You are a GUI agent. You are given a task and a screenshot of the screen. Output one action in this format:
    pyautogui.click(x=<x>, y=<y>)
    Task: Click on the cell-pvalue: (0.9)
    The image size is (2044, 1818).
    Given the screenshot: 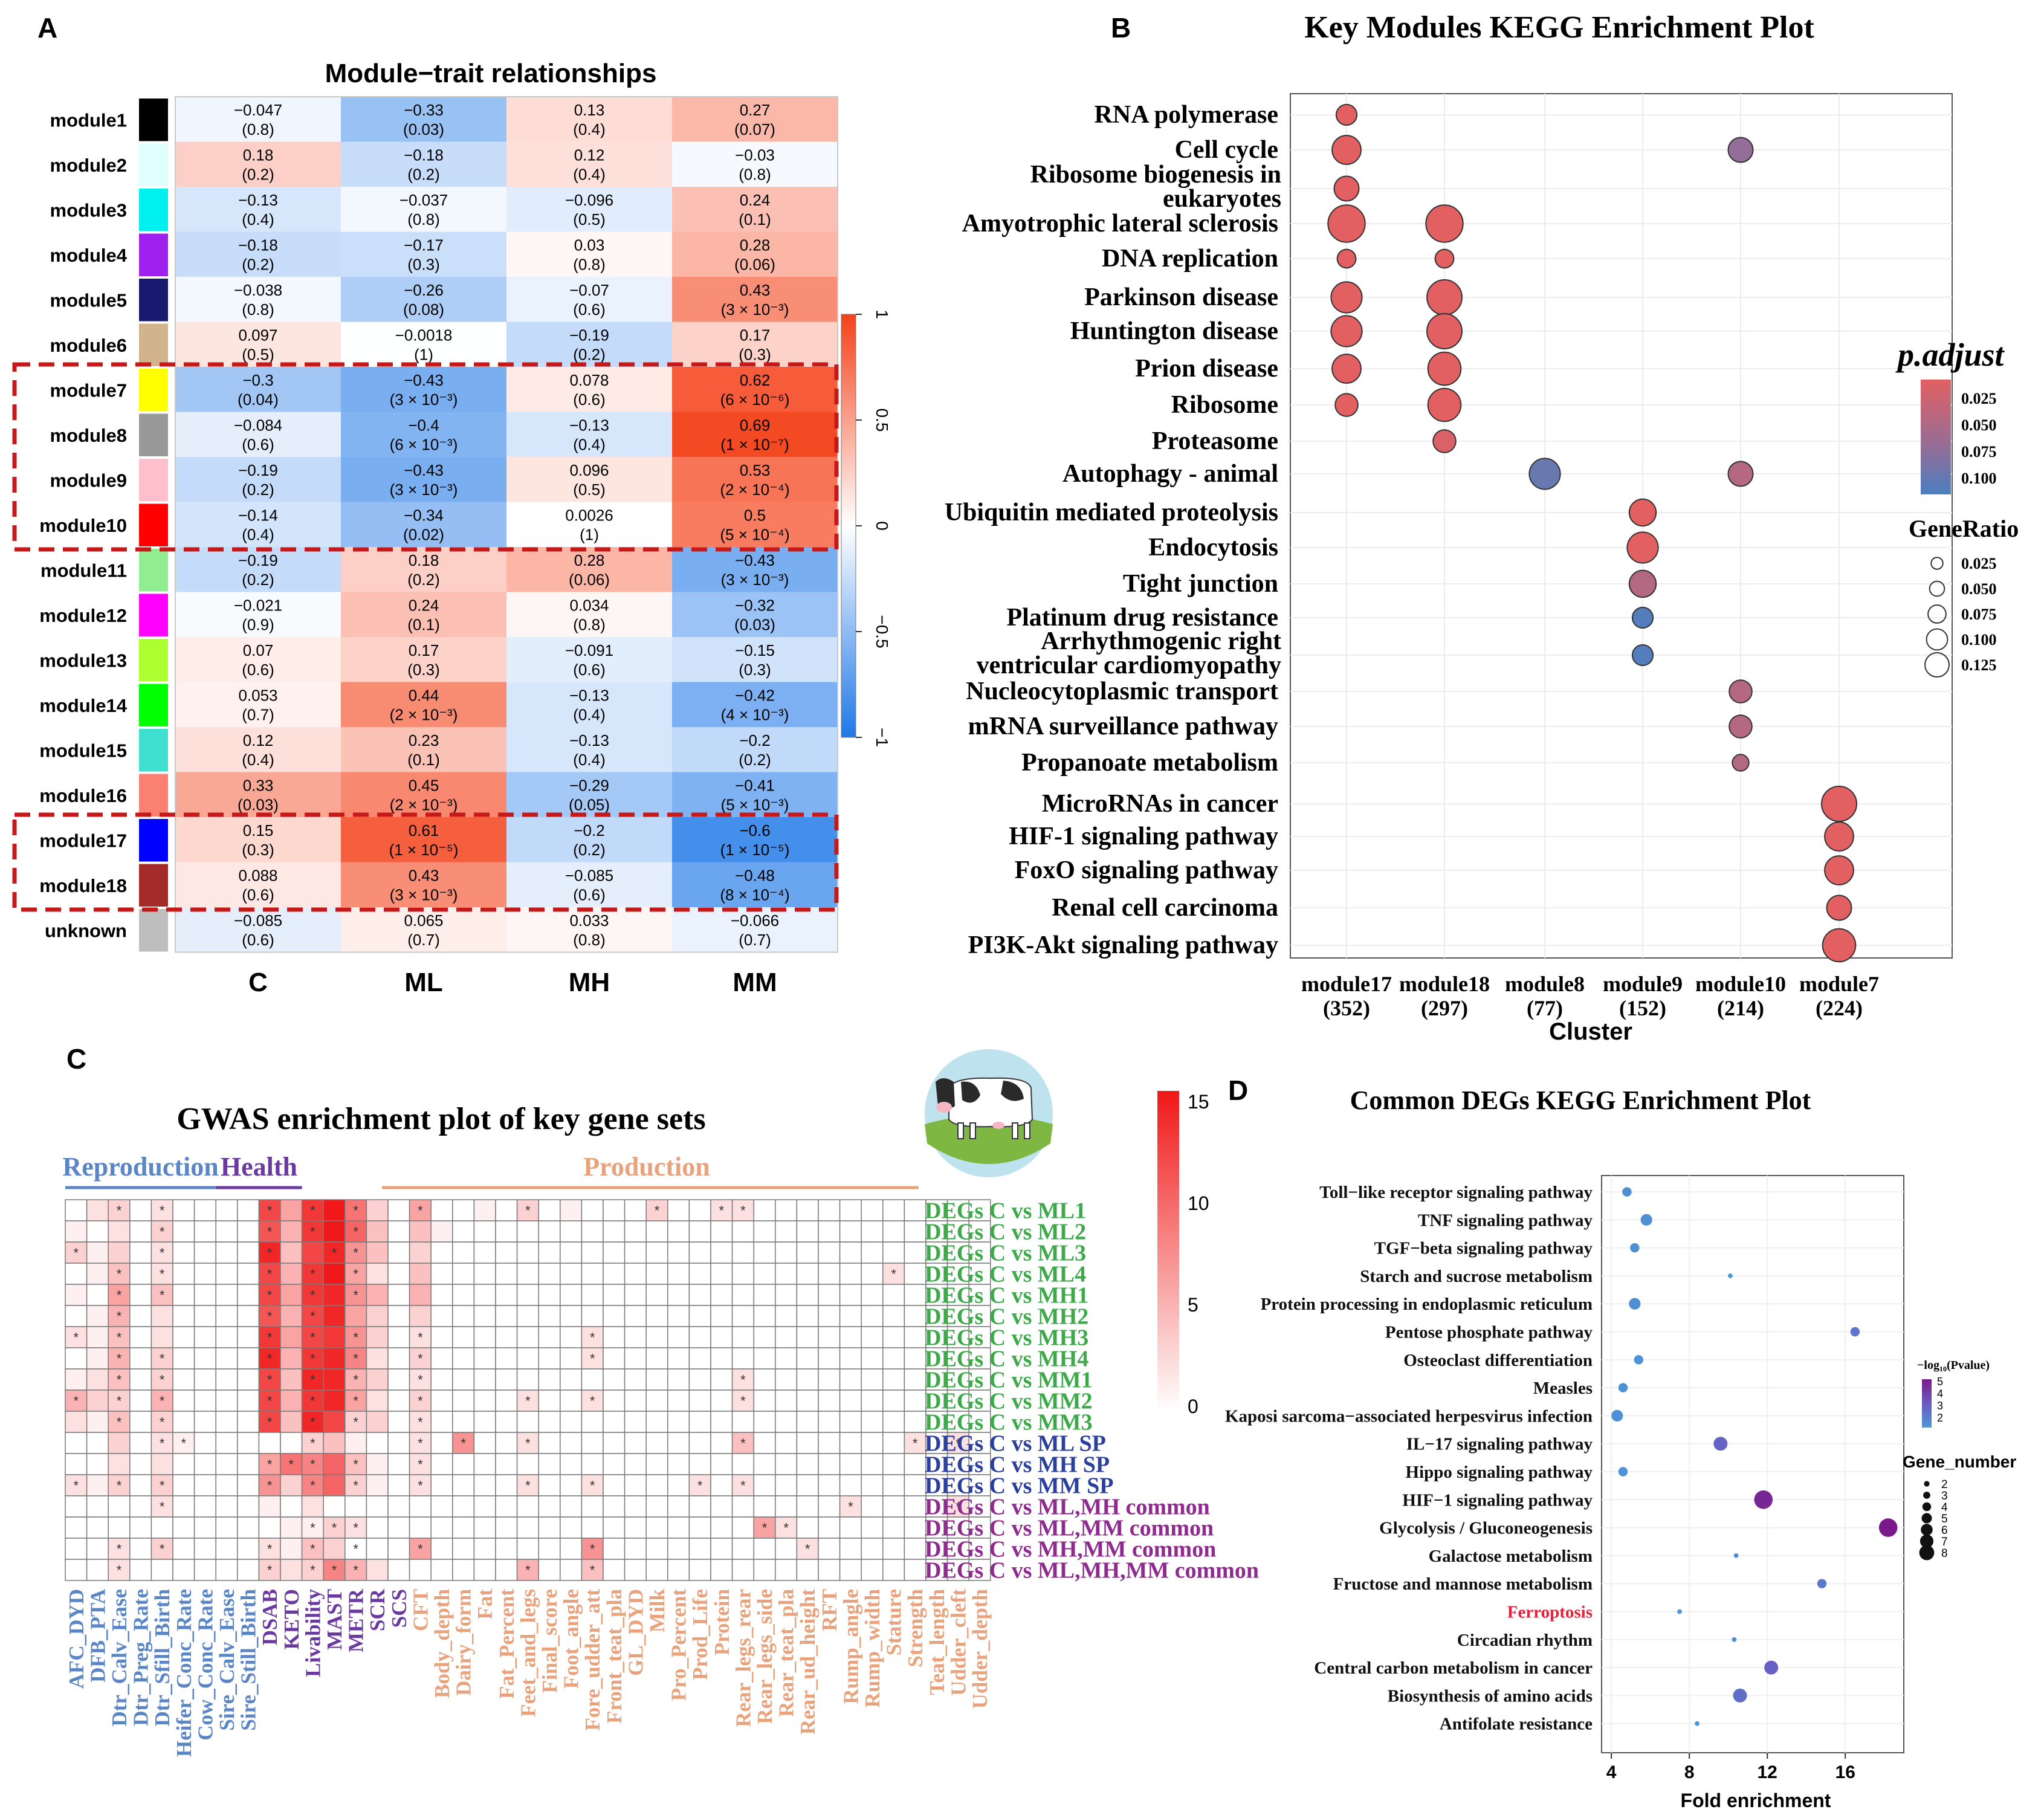 What is the action you would take?
    pyautogui.click(x=258, y=625)
    